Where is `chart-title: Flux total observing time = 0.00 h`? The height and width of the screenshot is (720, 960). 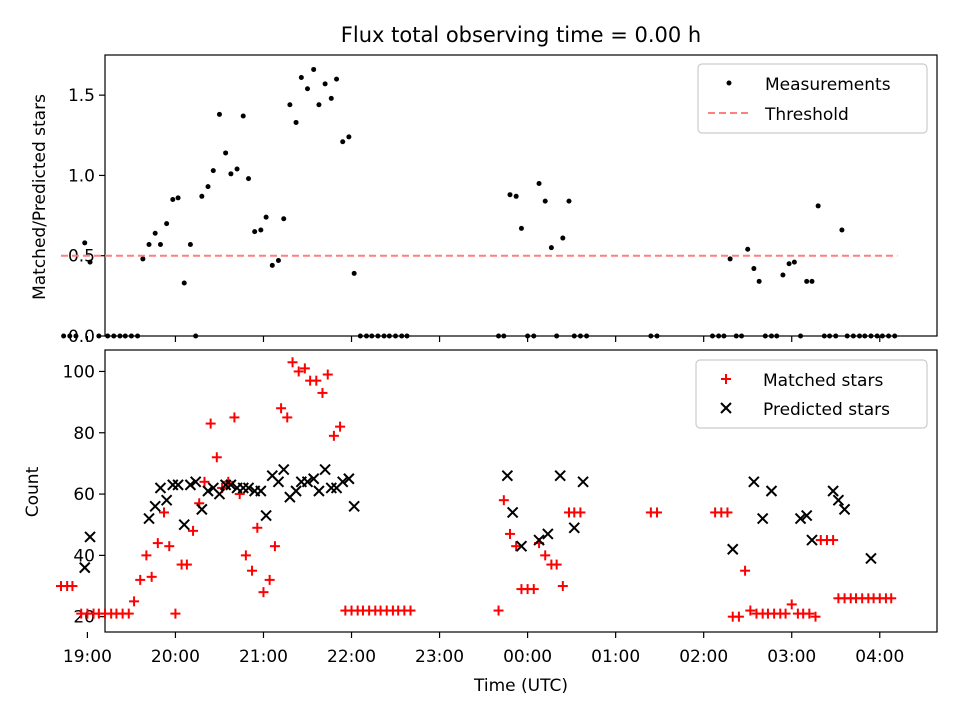 chart-title: Flux total observing time = 0.00 h is located at coordinates (521, 35).